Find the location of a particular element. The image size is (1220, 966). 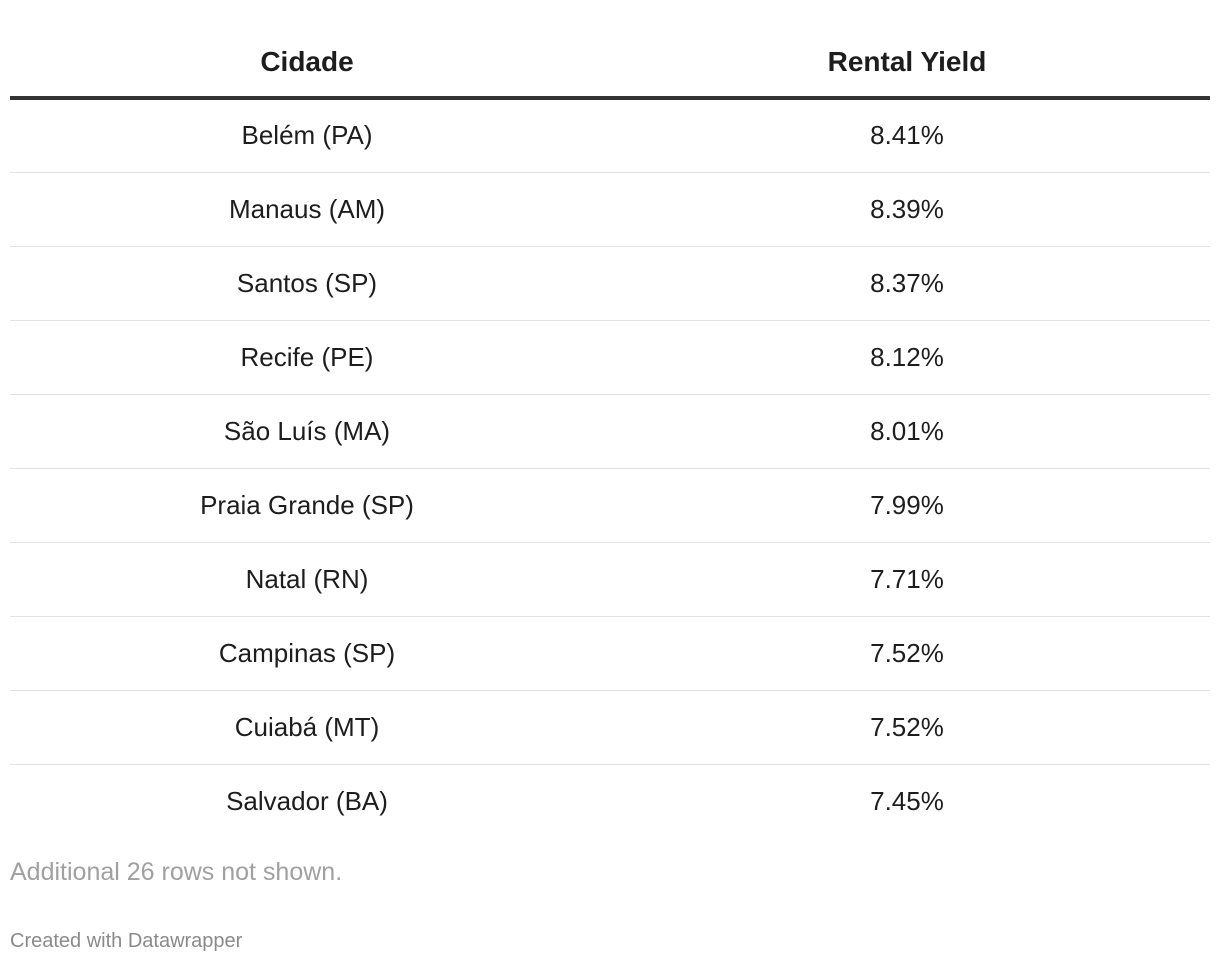

table-row: Natal (RN) 7.71% is located at coordinates (610, 579).